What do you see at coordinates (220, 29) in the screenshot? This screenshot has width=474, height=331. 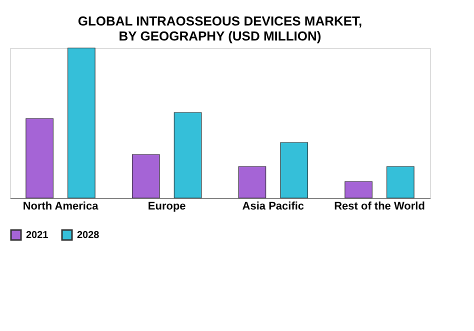 I see `chart-title: GLOBAL INTRAOSSEOUS DEVICES MARKET, BY GEOGRAPHY (USD MILLION)` at bounding box center [220, 29].